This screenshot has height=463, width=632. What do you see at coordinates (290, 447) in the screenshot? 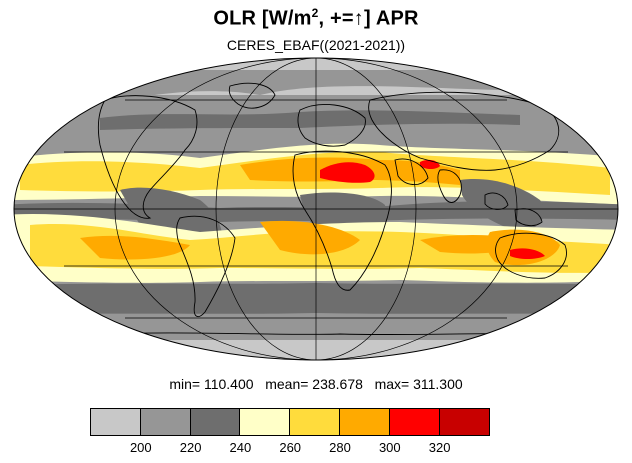
I see `colorbar-tick-label: 260` at bounding box center [290, 447].